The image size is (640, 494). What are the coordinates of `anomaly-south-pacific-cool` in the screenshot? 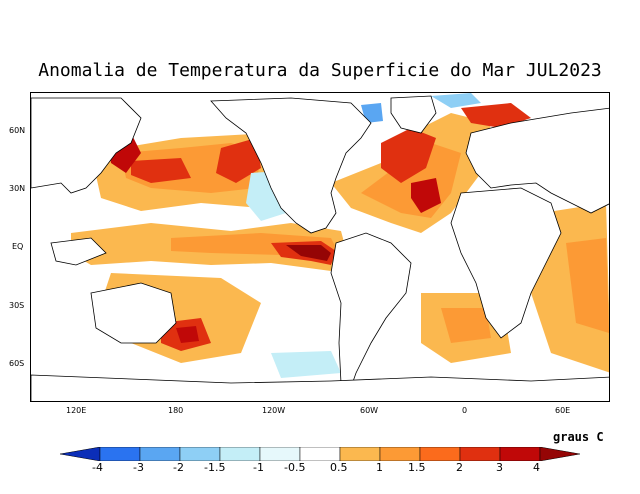 It's located at (306, 364).